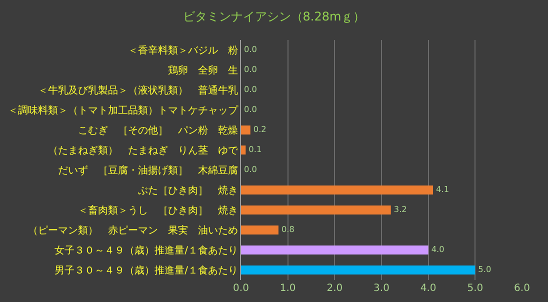 The width and height of the screenshot is (548, 302). Describe the element at coordinates (288, 288) in the screenshot. I see `x-tick-label: 1.0` at that location.